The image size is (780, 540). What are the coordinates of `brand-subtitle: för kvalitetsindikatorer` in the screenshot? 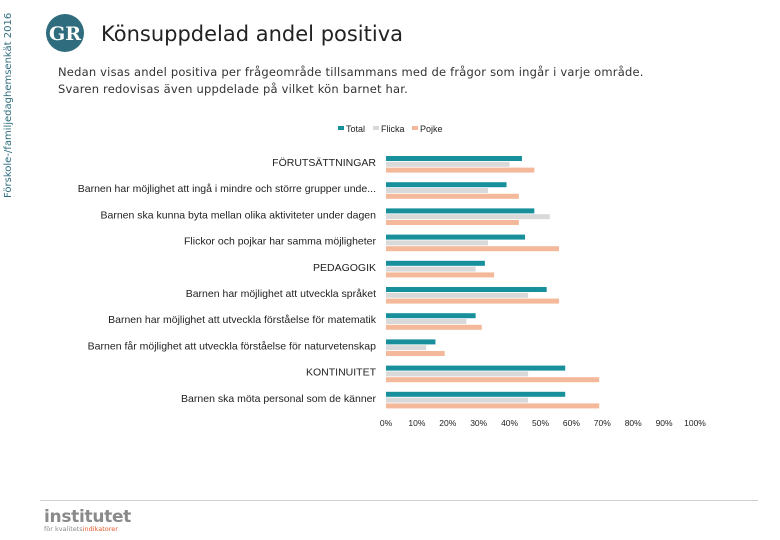 It's located at (87, 529).